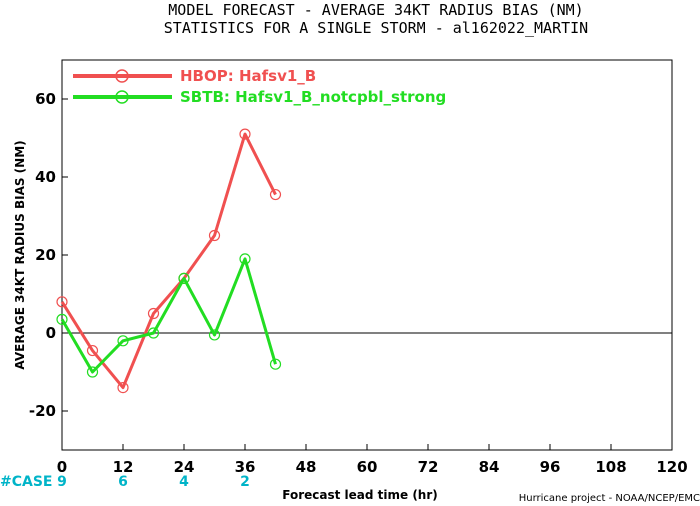 The height and width of the screenshot is (506, 700). I want to click on legend-label-2: SBTB: Hafsv1_B_notcpbl_strong, so click(313, 97).